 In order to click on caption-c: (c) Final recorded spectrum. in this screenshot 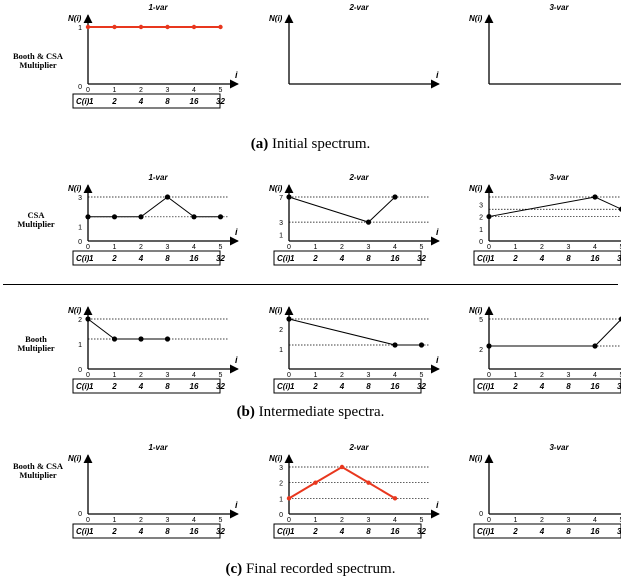, I will do `click(310, 569)`.